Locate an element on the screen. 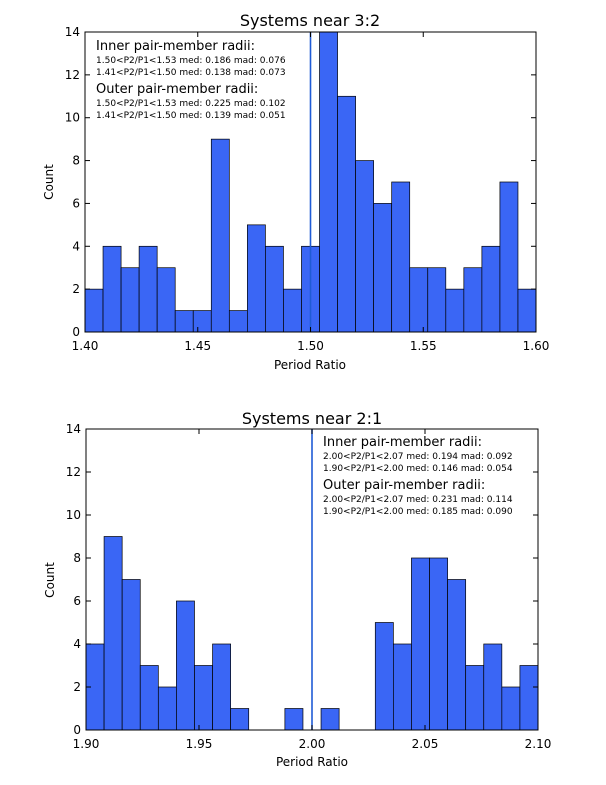  inner-line-1: 2.00<P2/P1<2.07 med: 0.194 mad: 0.092 is located at coordinates (418, 457).